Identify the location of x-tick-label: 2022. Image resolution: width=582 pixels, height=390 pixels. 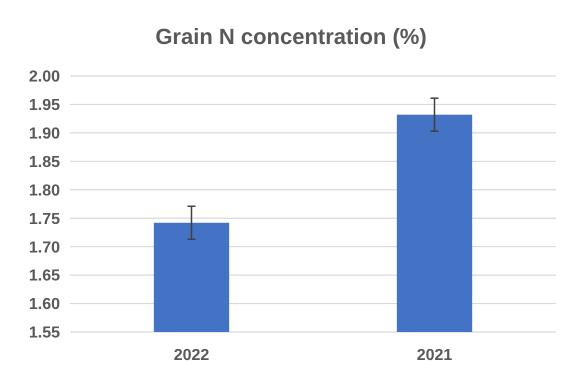
(192, 355).